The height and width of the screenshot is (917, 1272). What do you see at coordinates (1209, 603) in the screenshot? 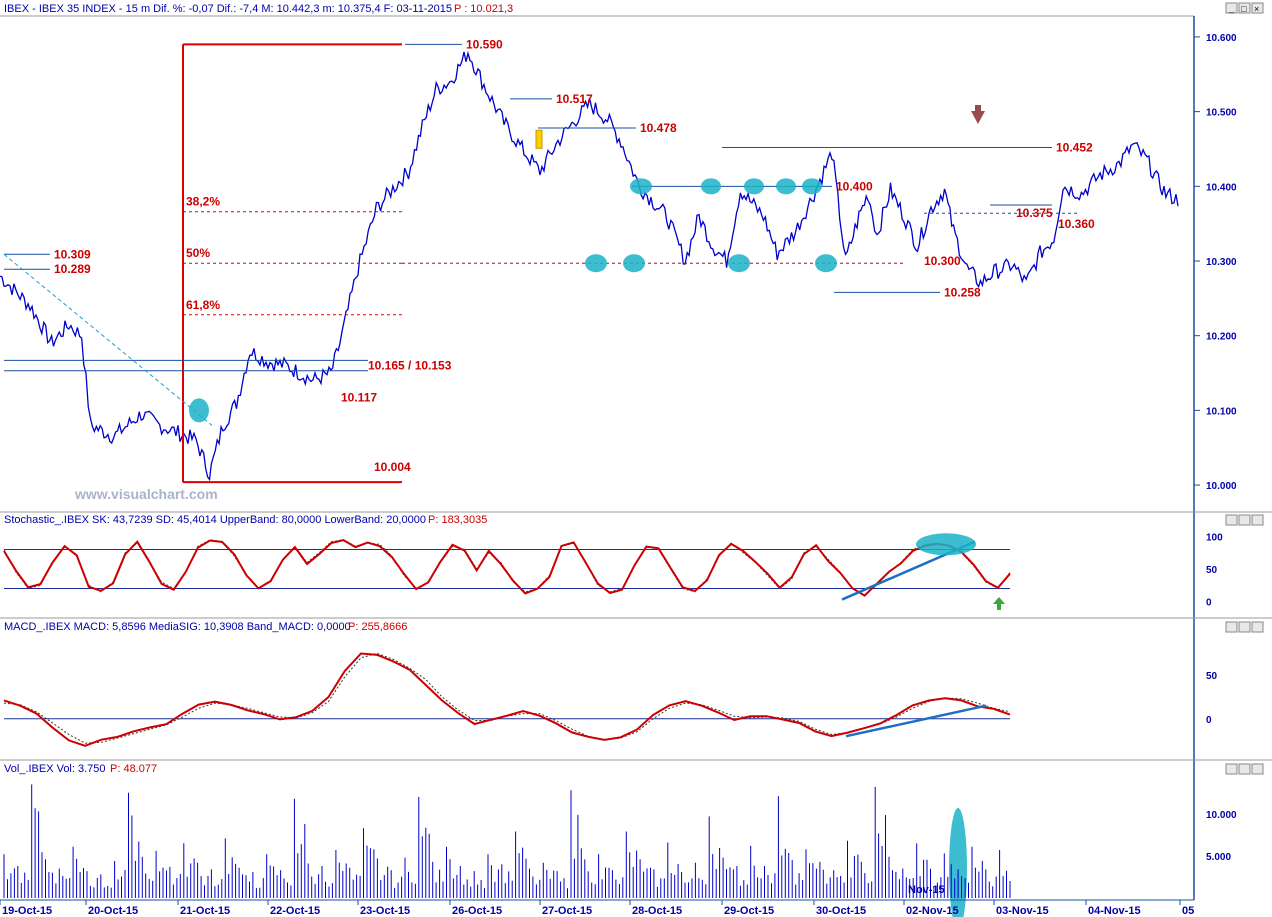
I see `stoch-ytick-label: 0` at bounding box center [1209, 603].